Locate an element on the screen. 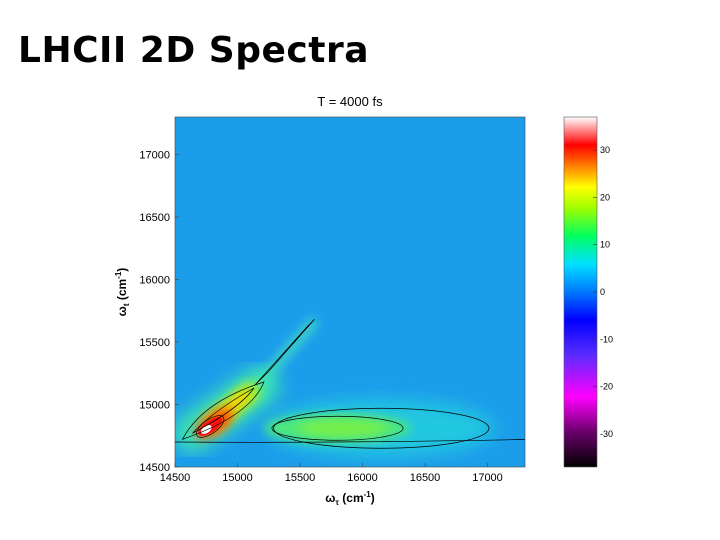 The width and height of the screenshot is (720, 540). colorbar is located at coordinates (580, 292).